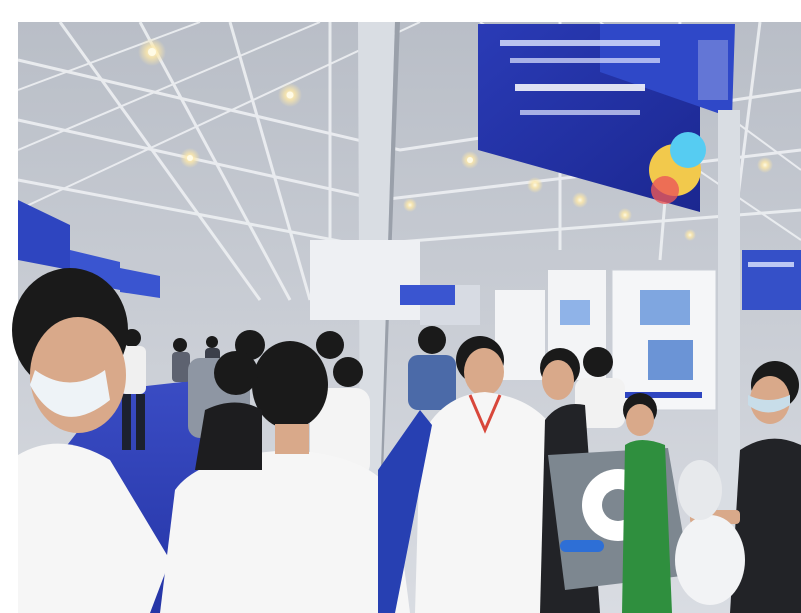 This screenshot has width=801, height=613. Describe the element at coordinates (458, 310) in the screenshot. I see `back-booths` at that location.